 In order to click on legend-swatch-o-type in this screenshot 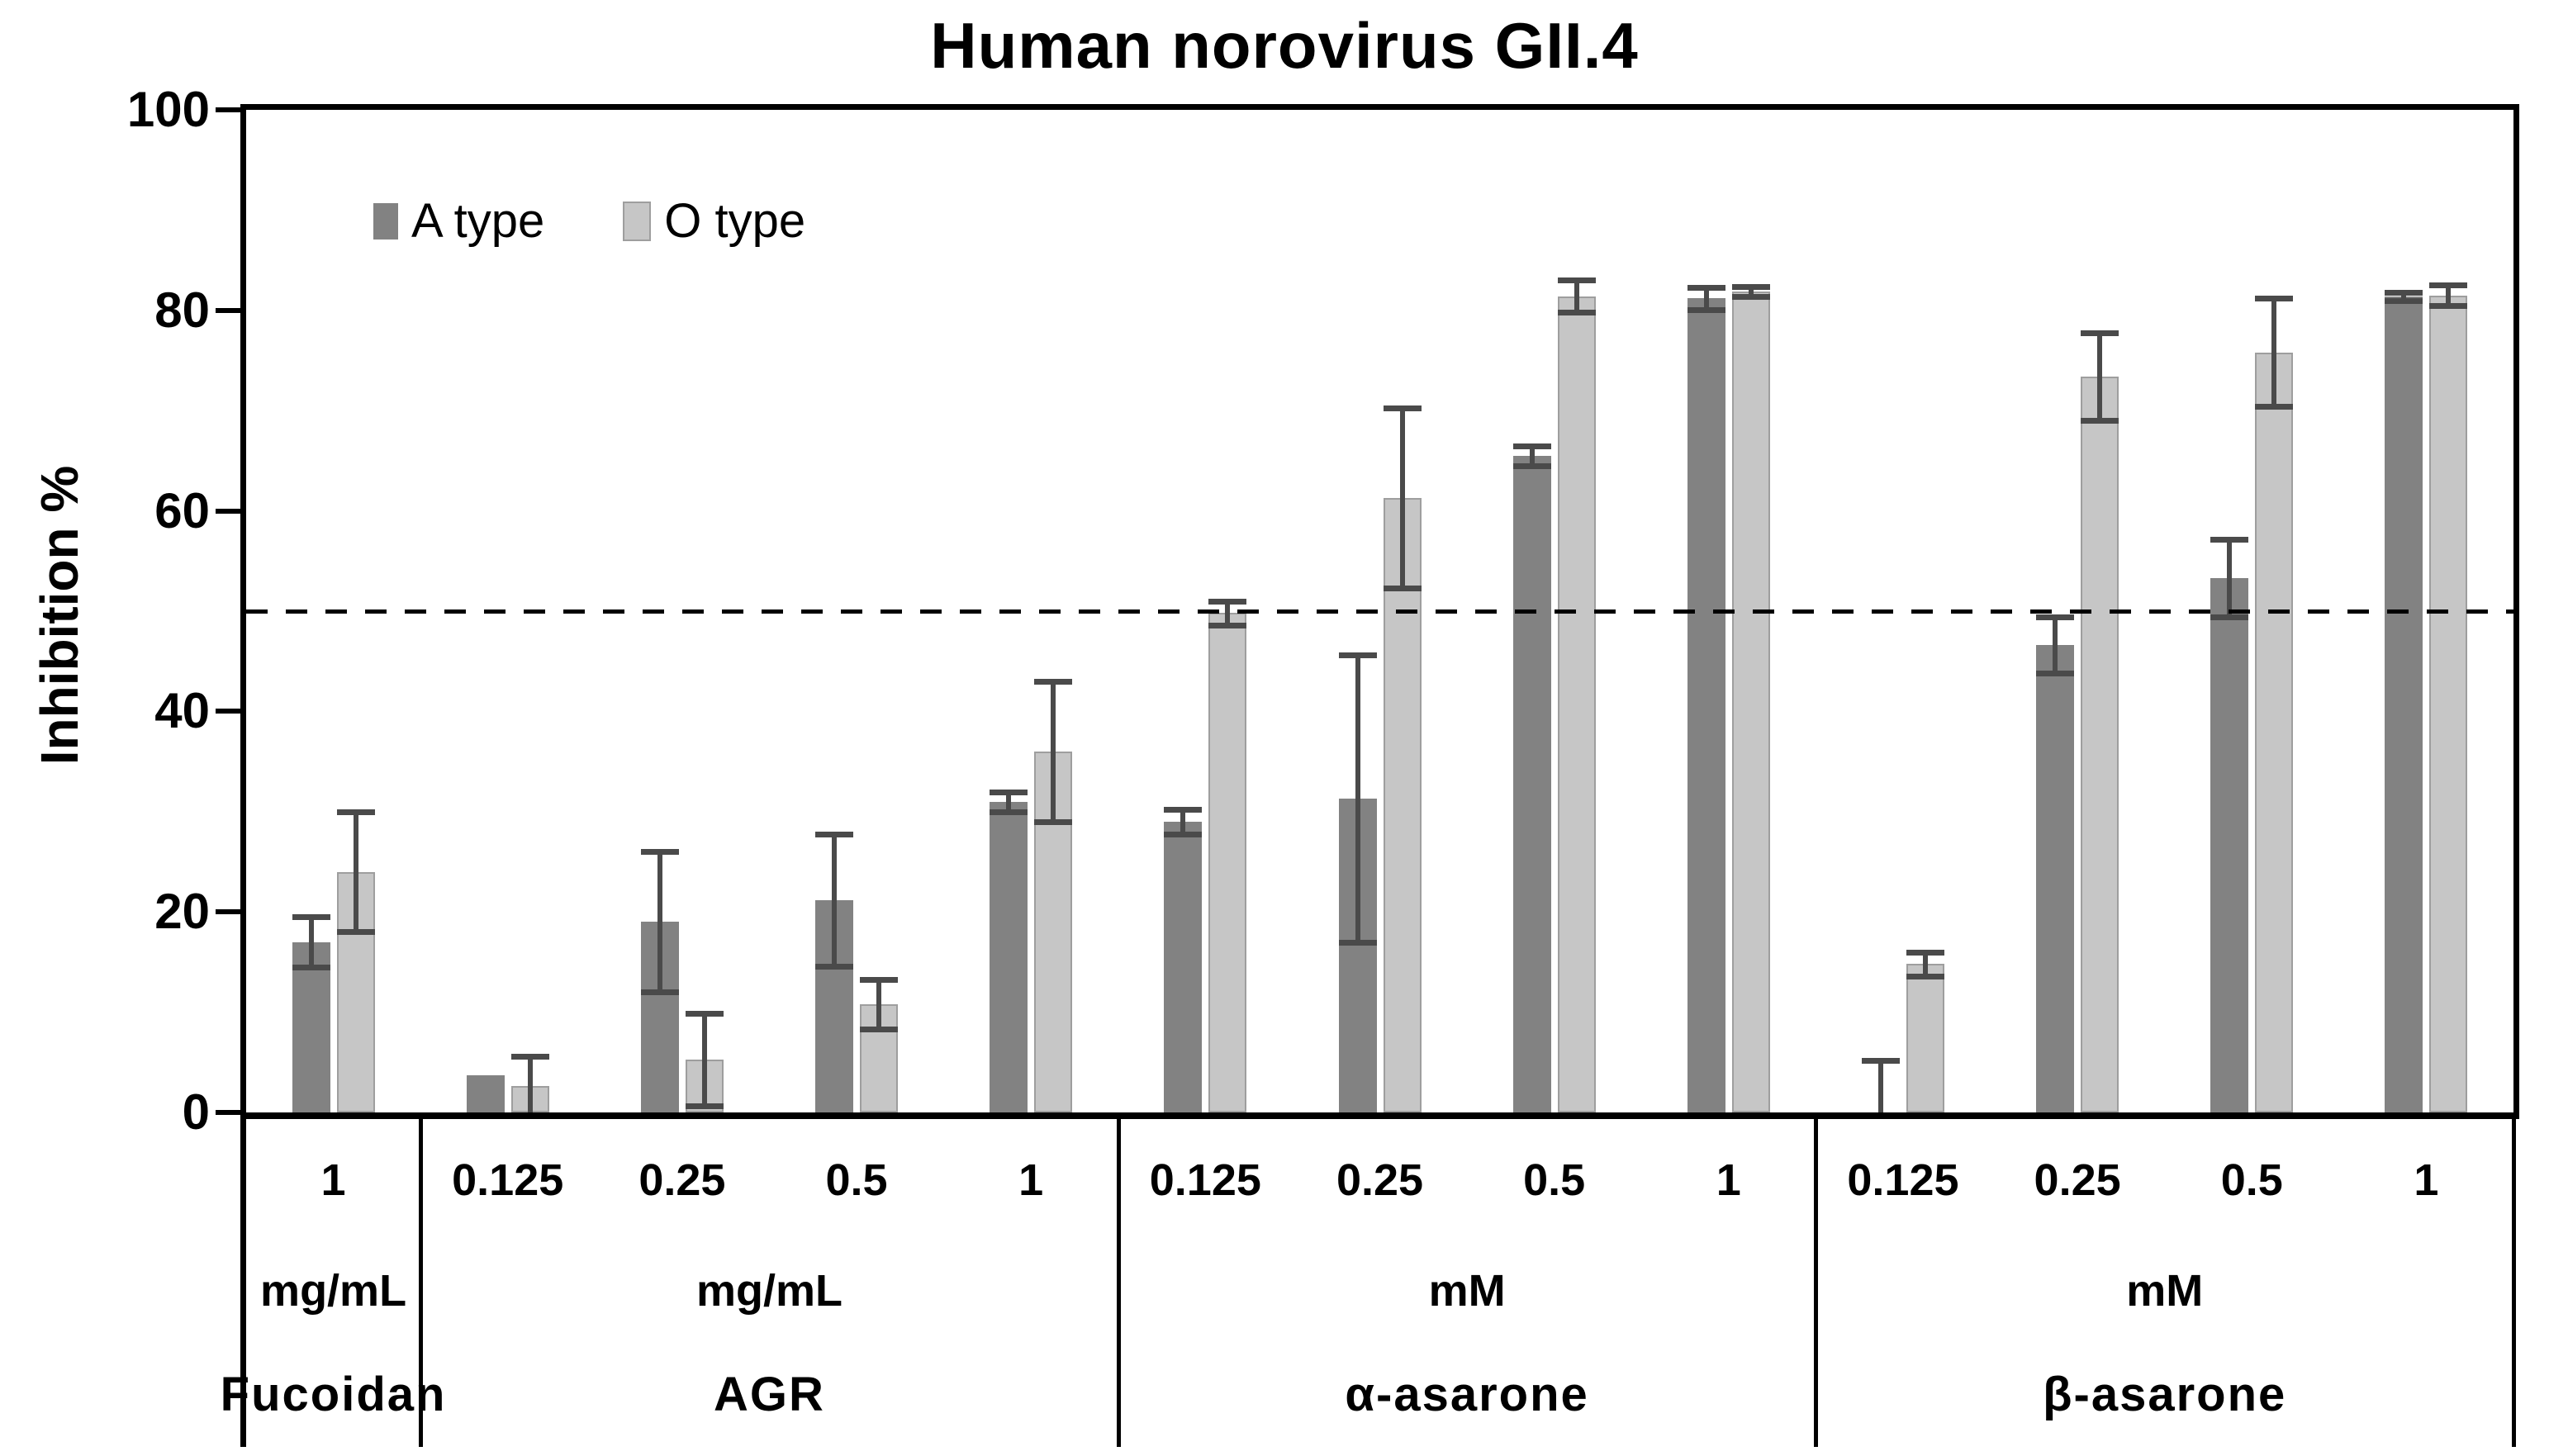, I will do `click(637, 221)`.